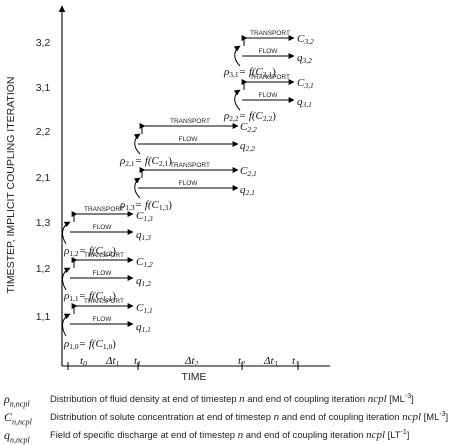  Describe the element at coordinates (248, 127) in the screenshot. I see `concentration-label: C2,2` at that location.